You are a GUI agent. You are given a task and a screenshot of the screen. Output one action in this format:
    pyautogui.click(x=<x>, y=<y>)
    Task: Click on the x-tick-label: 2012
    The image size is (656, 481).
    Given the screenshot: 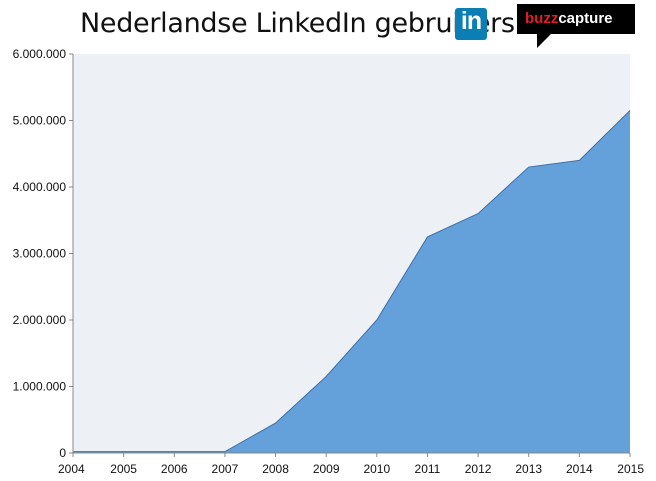 What is the action you would take?
    pyautogui.click(x=478, y=469)
    